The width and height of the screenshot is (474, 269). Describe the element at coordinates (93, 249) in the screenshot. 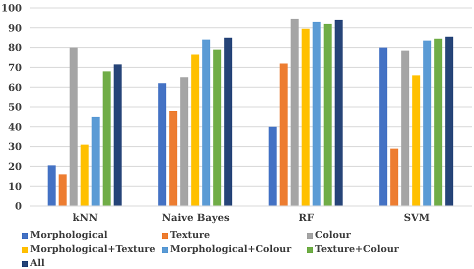

I see `legend-label: Morphological+Texture` at that location.